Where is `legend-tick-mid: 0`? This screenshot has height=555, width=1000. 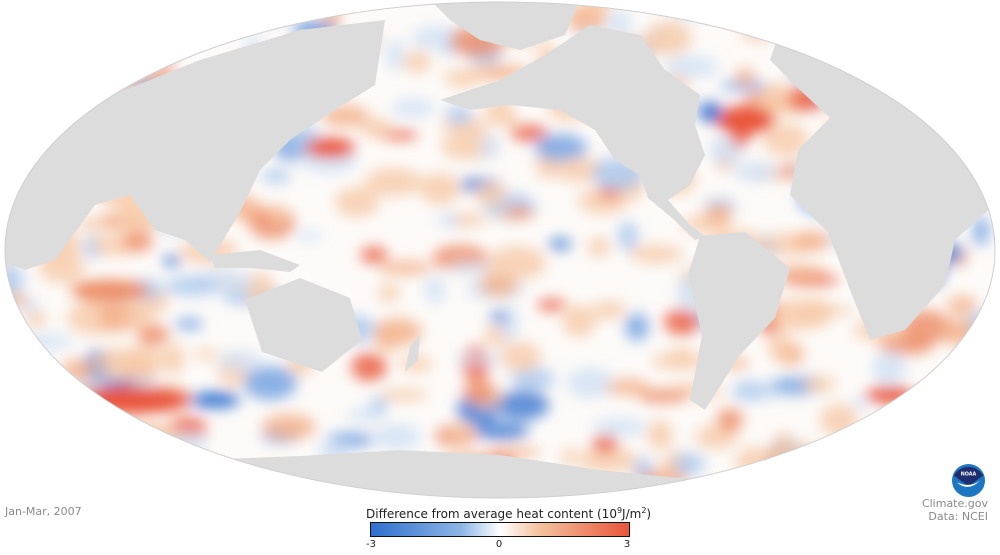
legend-tick-mid: 0 is located at coordinates (499, 544).